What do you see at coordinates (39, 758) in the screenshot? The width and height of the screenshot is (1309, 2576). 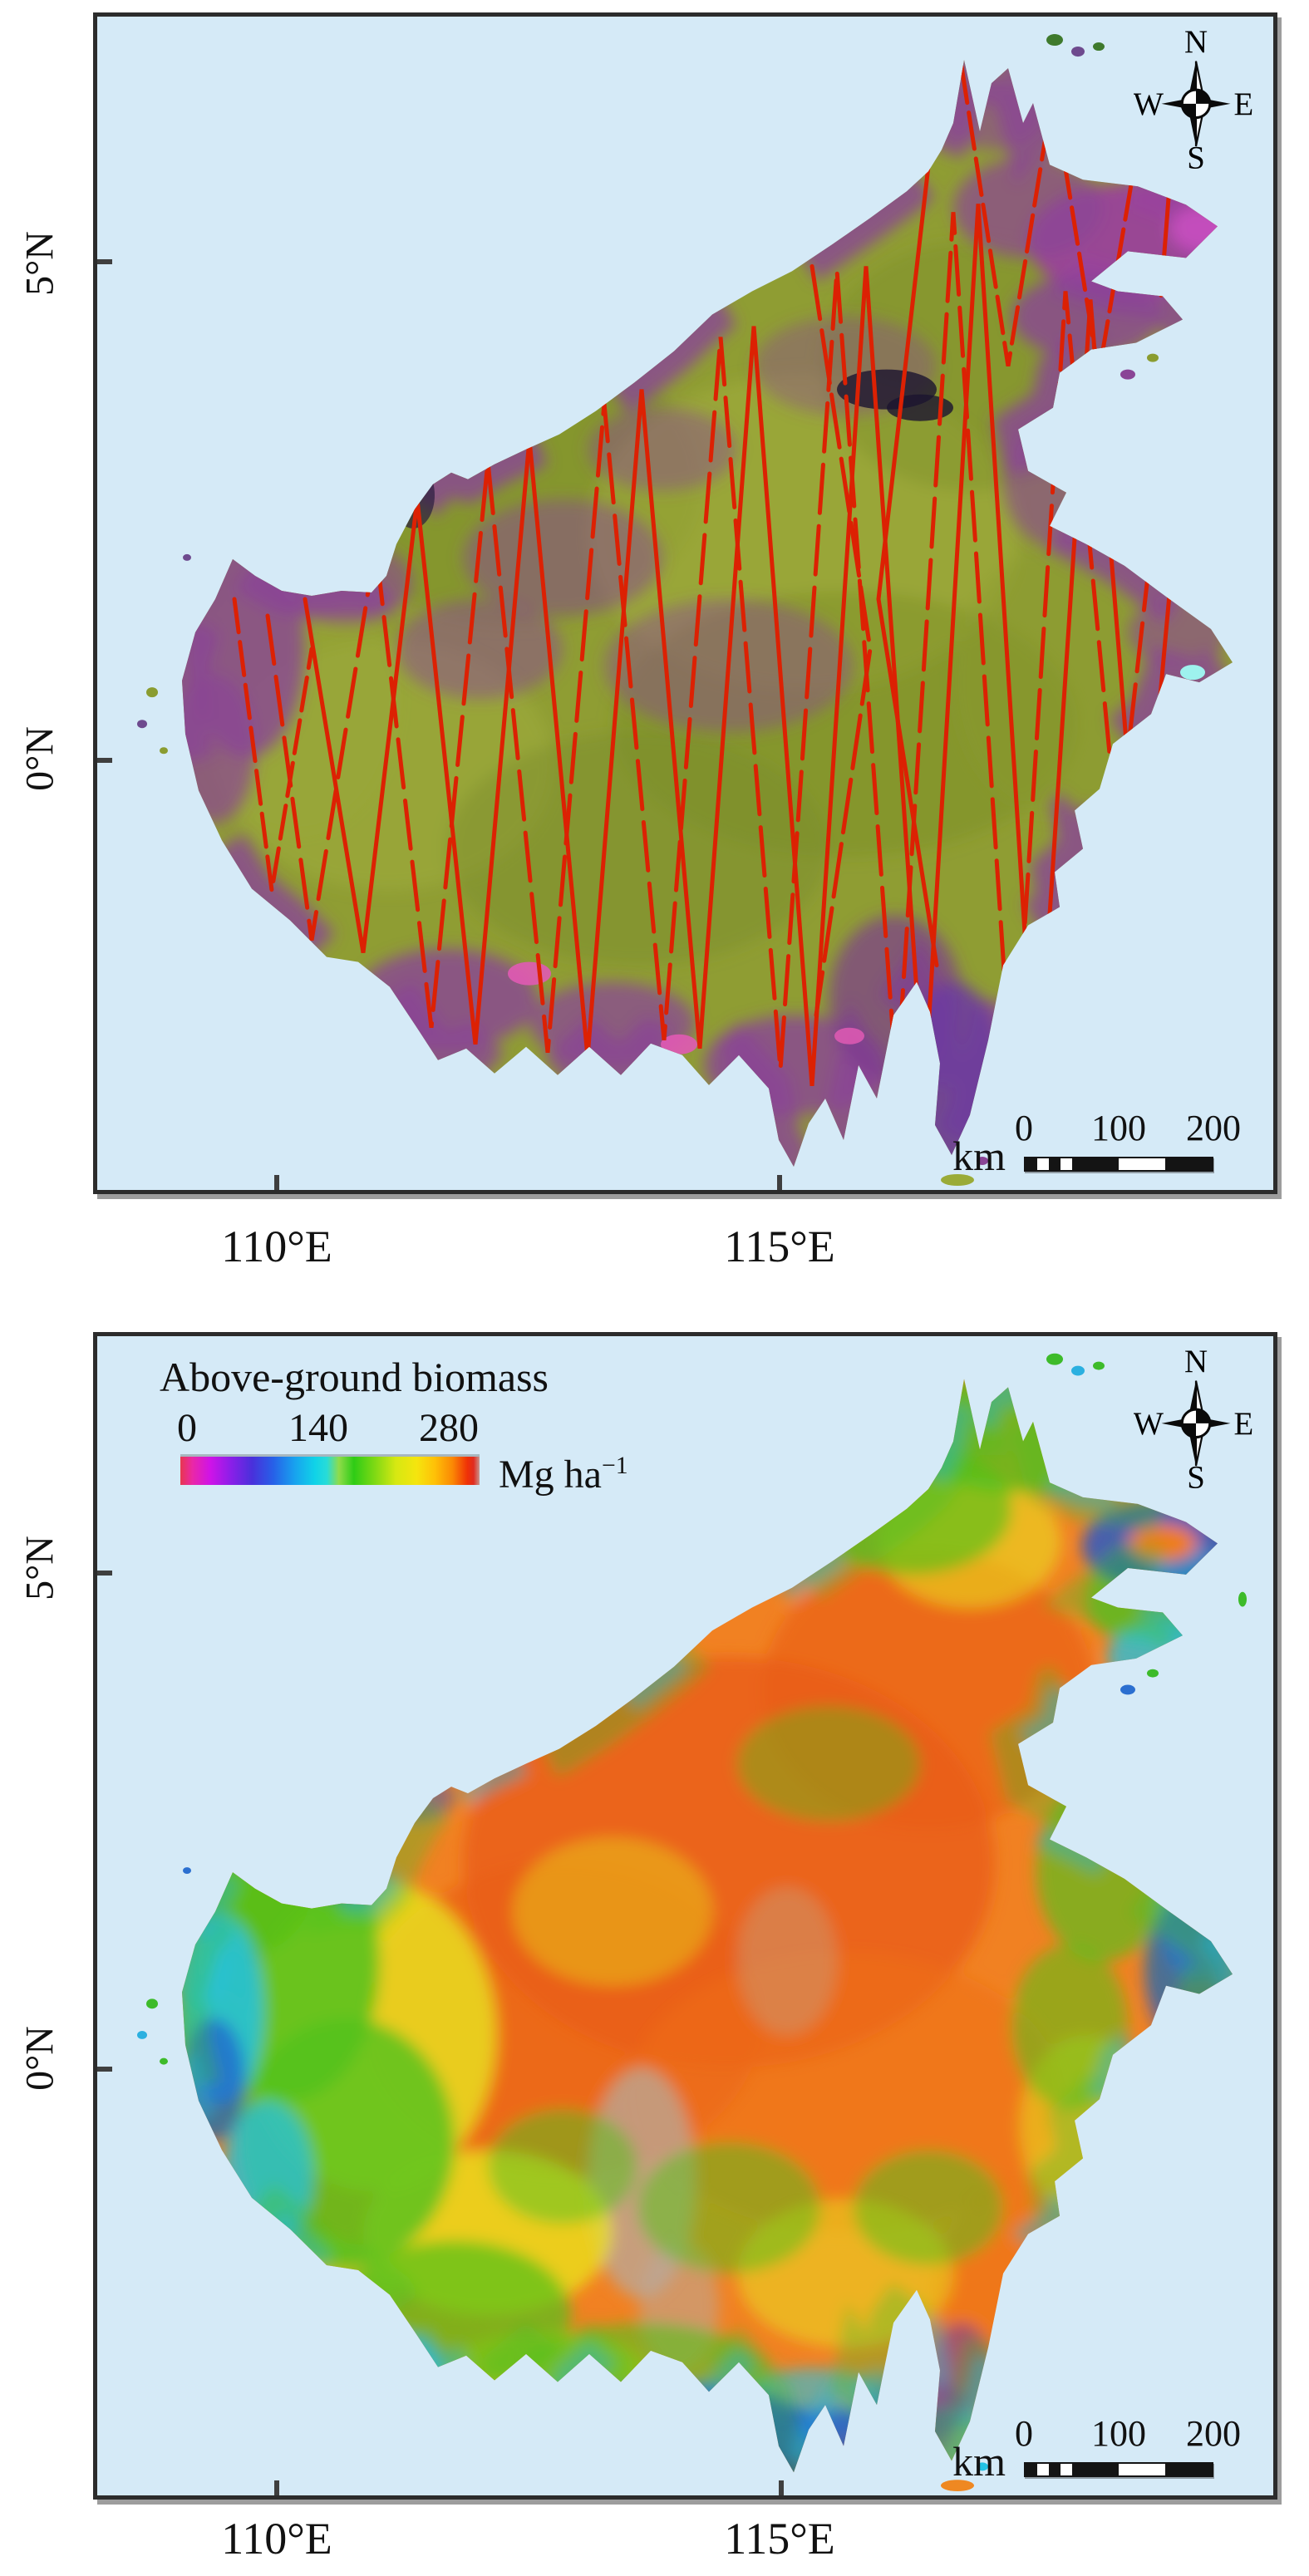 I see `y-tick-label-0n-top: 0°N` at bounding box center [39, 758].